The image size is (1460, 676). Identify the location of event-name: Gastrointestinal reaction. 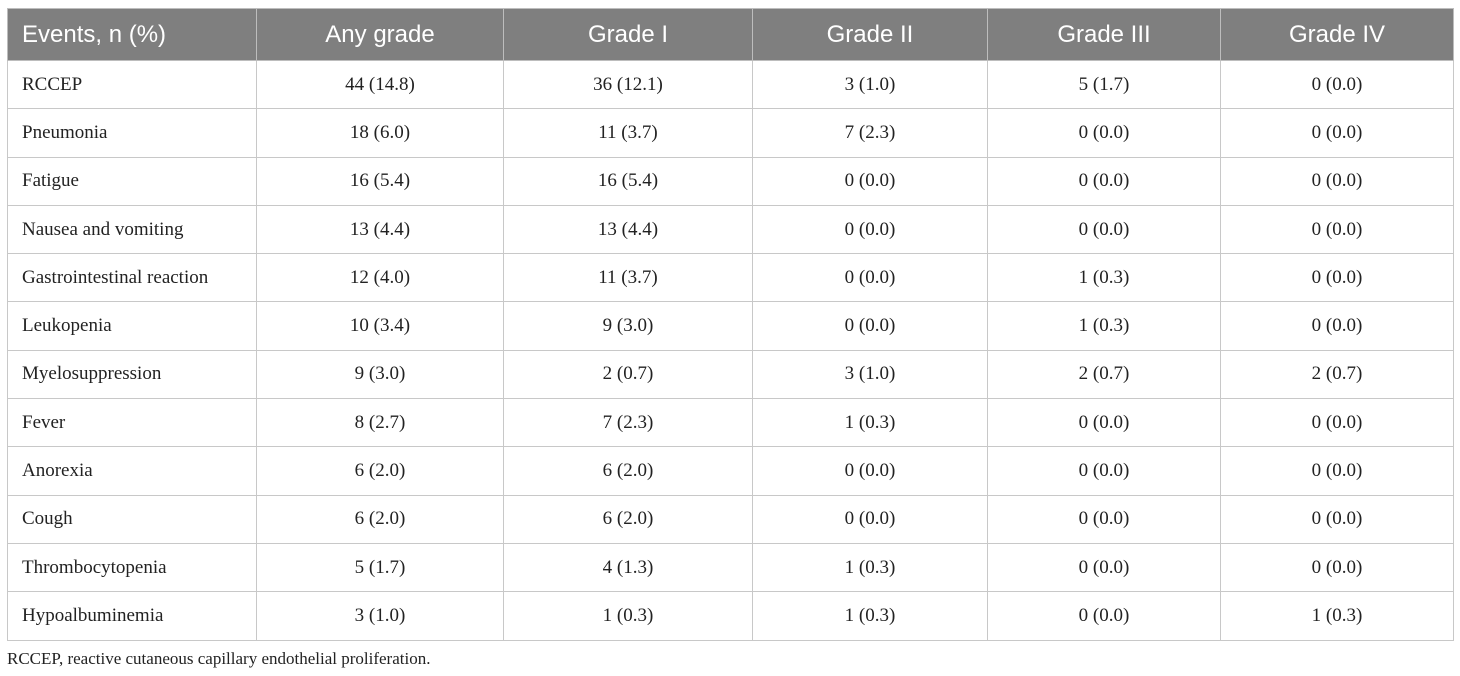
(132, 278).